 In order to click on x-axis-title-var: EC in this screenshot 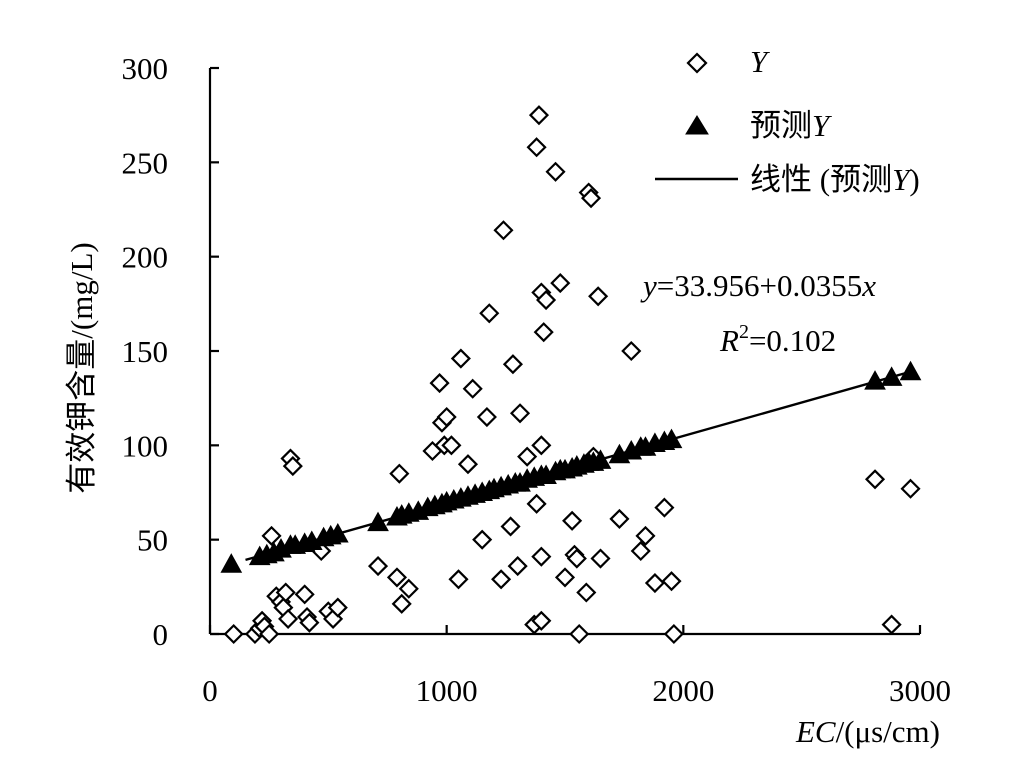, I will do `click(815, 731)`.